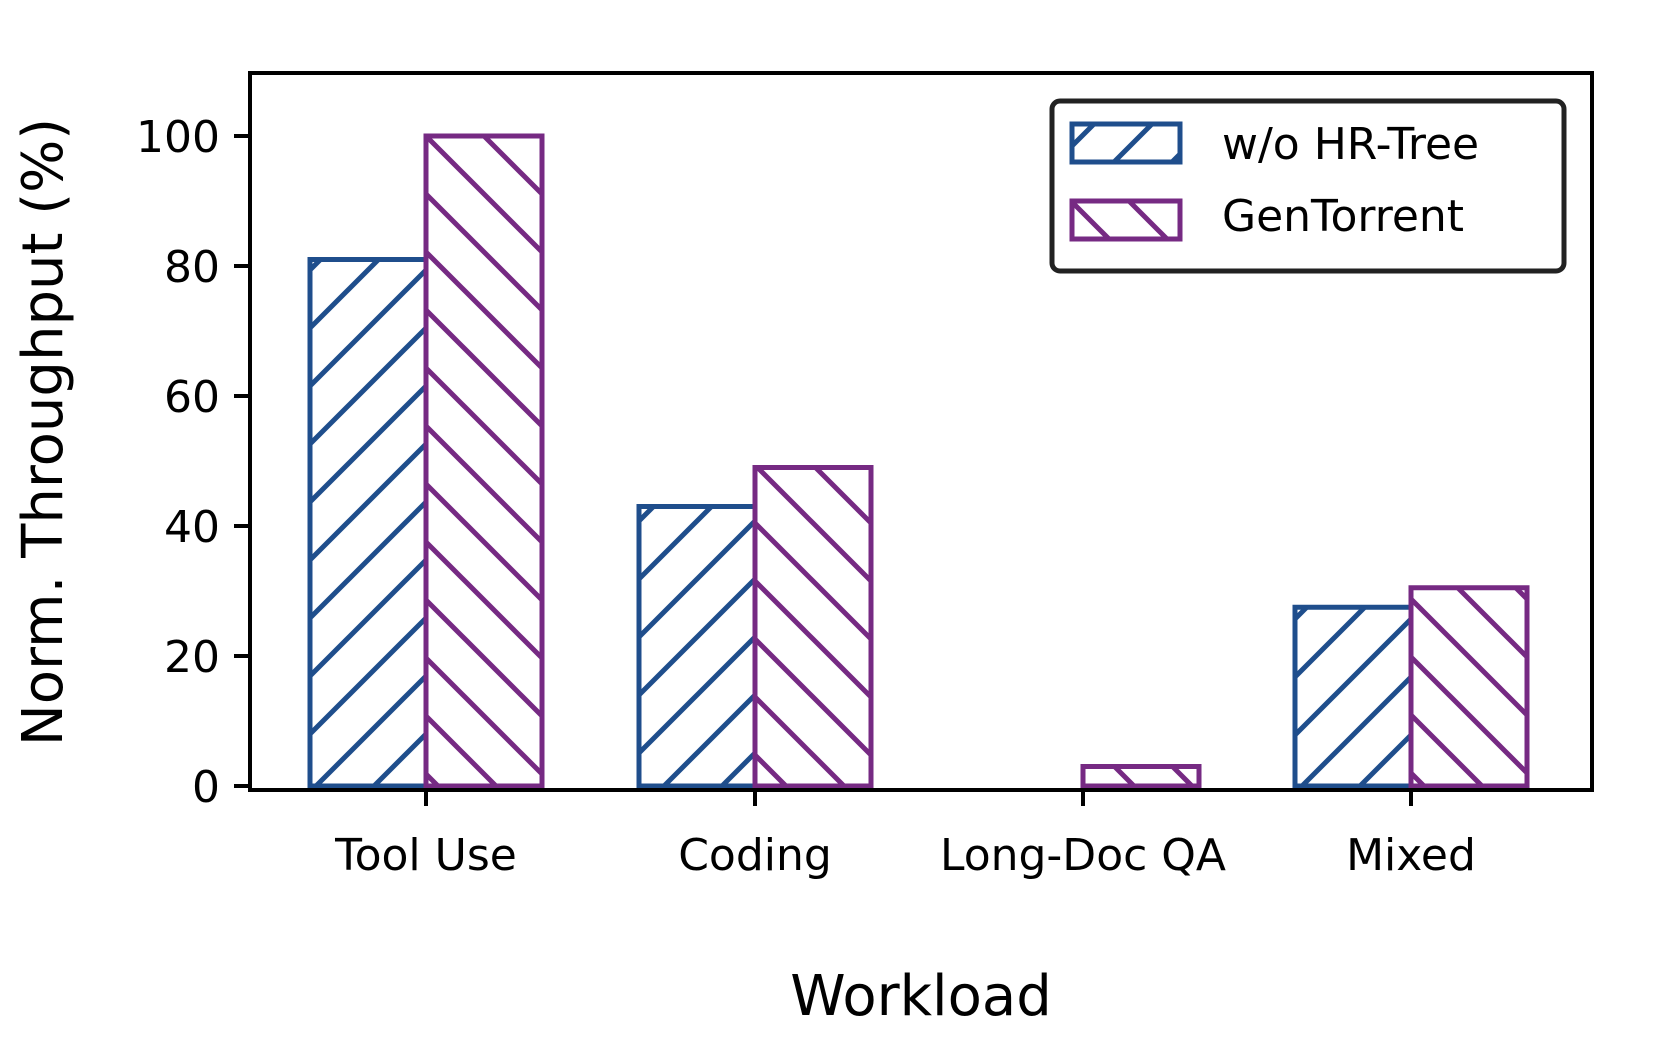 Image resolution: width=1661 pixels, height=1044 pixels. What do you see at coordinates (813, 627) in the screenshot?
I see `bar-gentorrent-coding` at bounding box center [813, 627].